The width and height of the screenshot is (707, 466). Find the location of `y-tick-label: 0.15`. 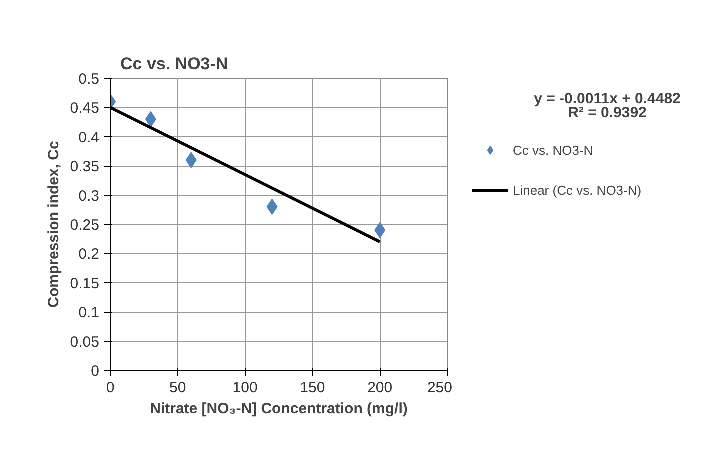

y-tick-label: 0.15 is located at coordinates (85, 283).